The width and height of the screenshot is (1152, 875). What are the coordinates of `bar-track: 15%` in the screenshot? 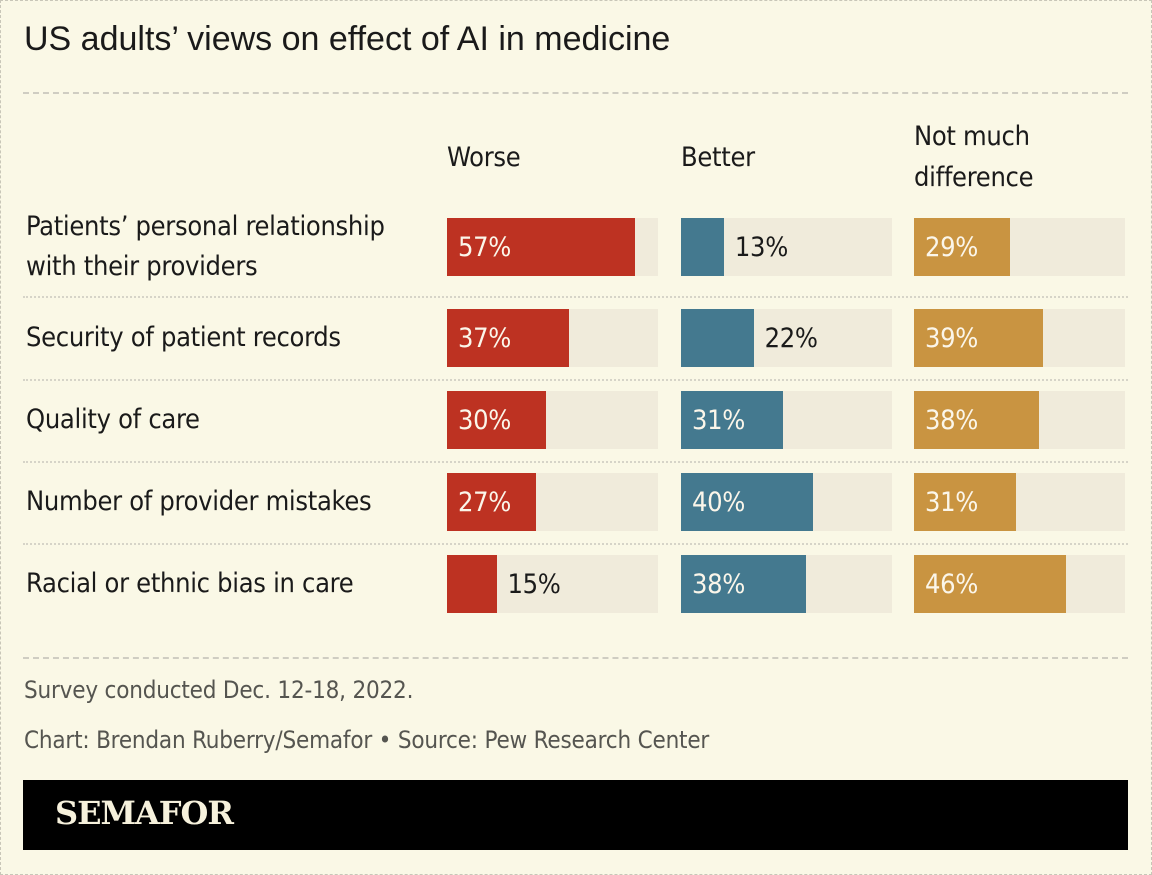 It's located at (552, 584).